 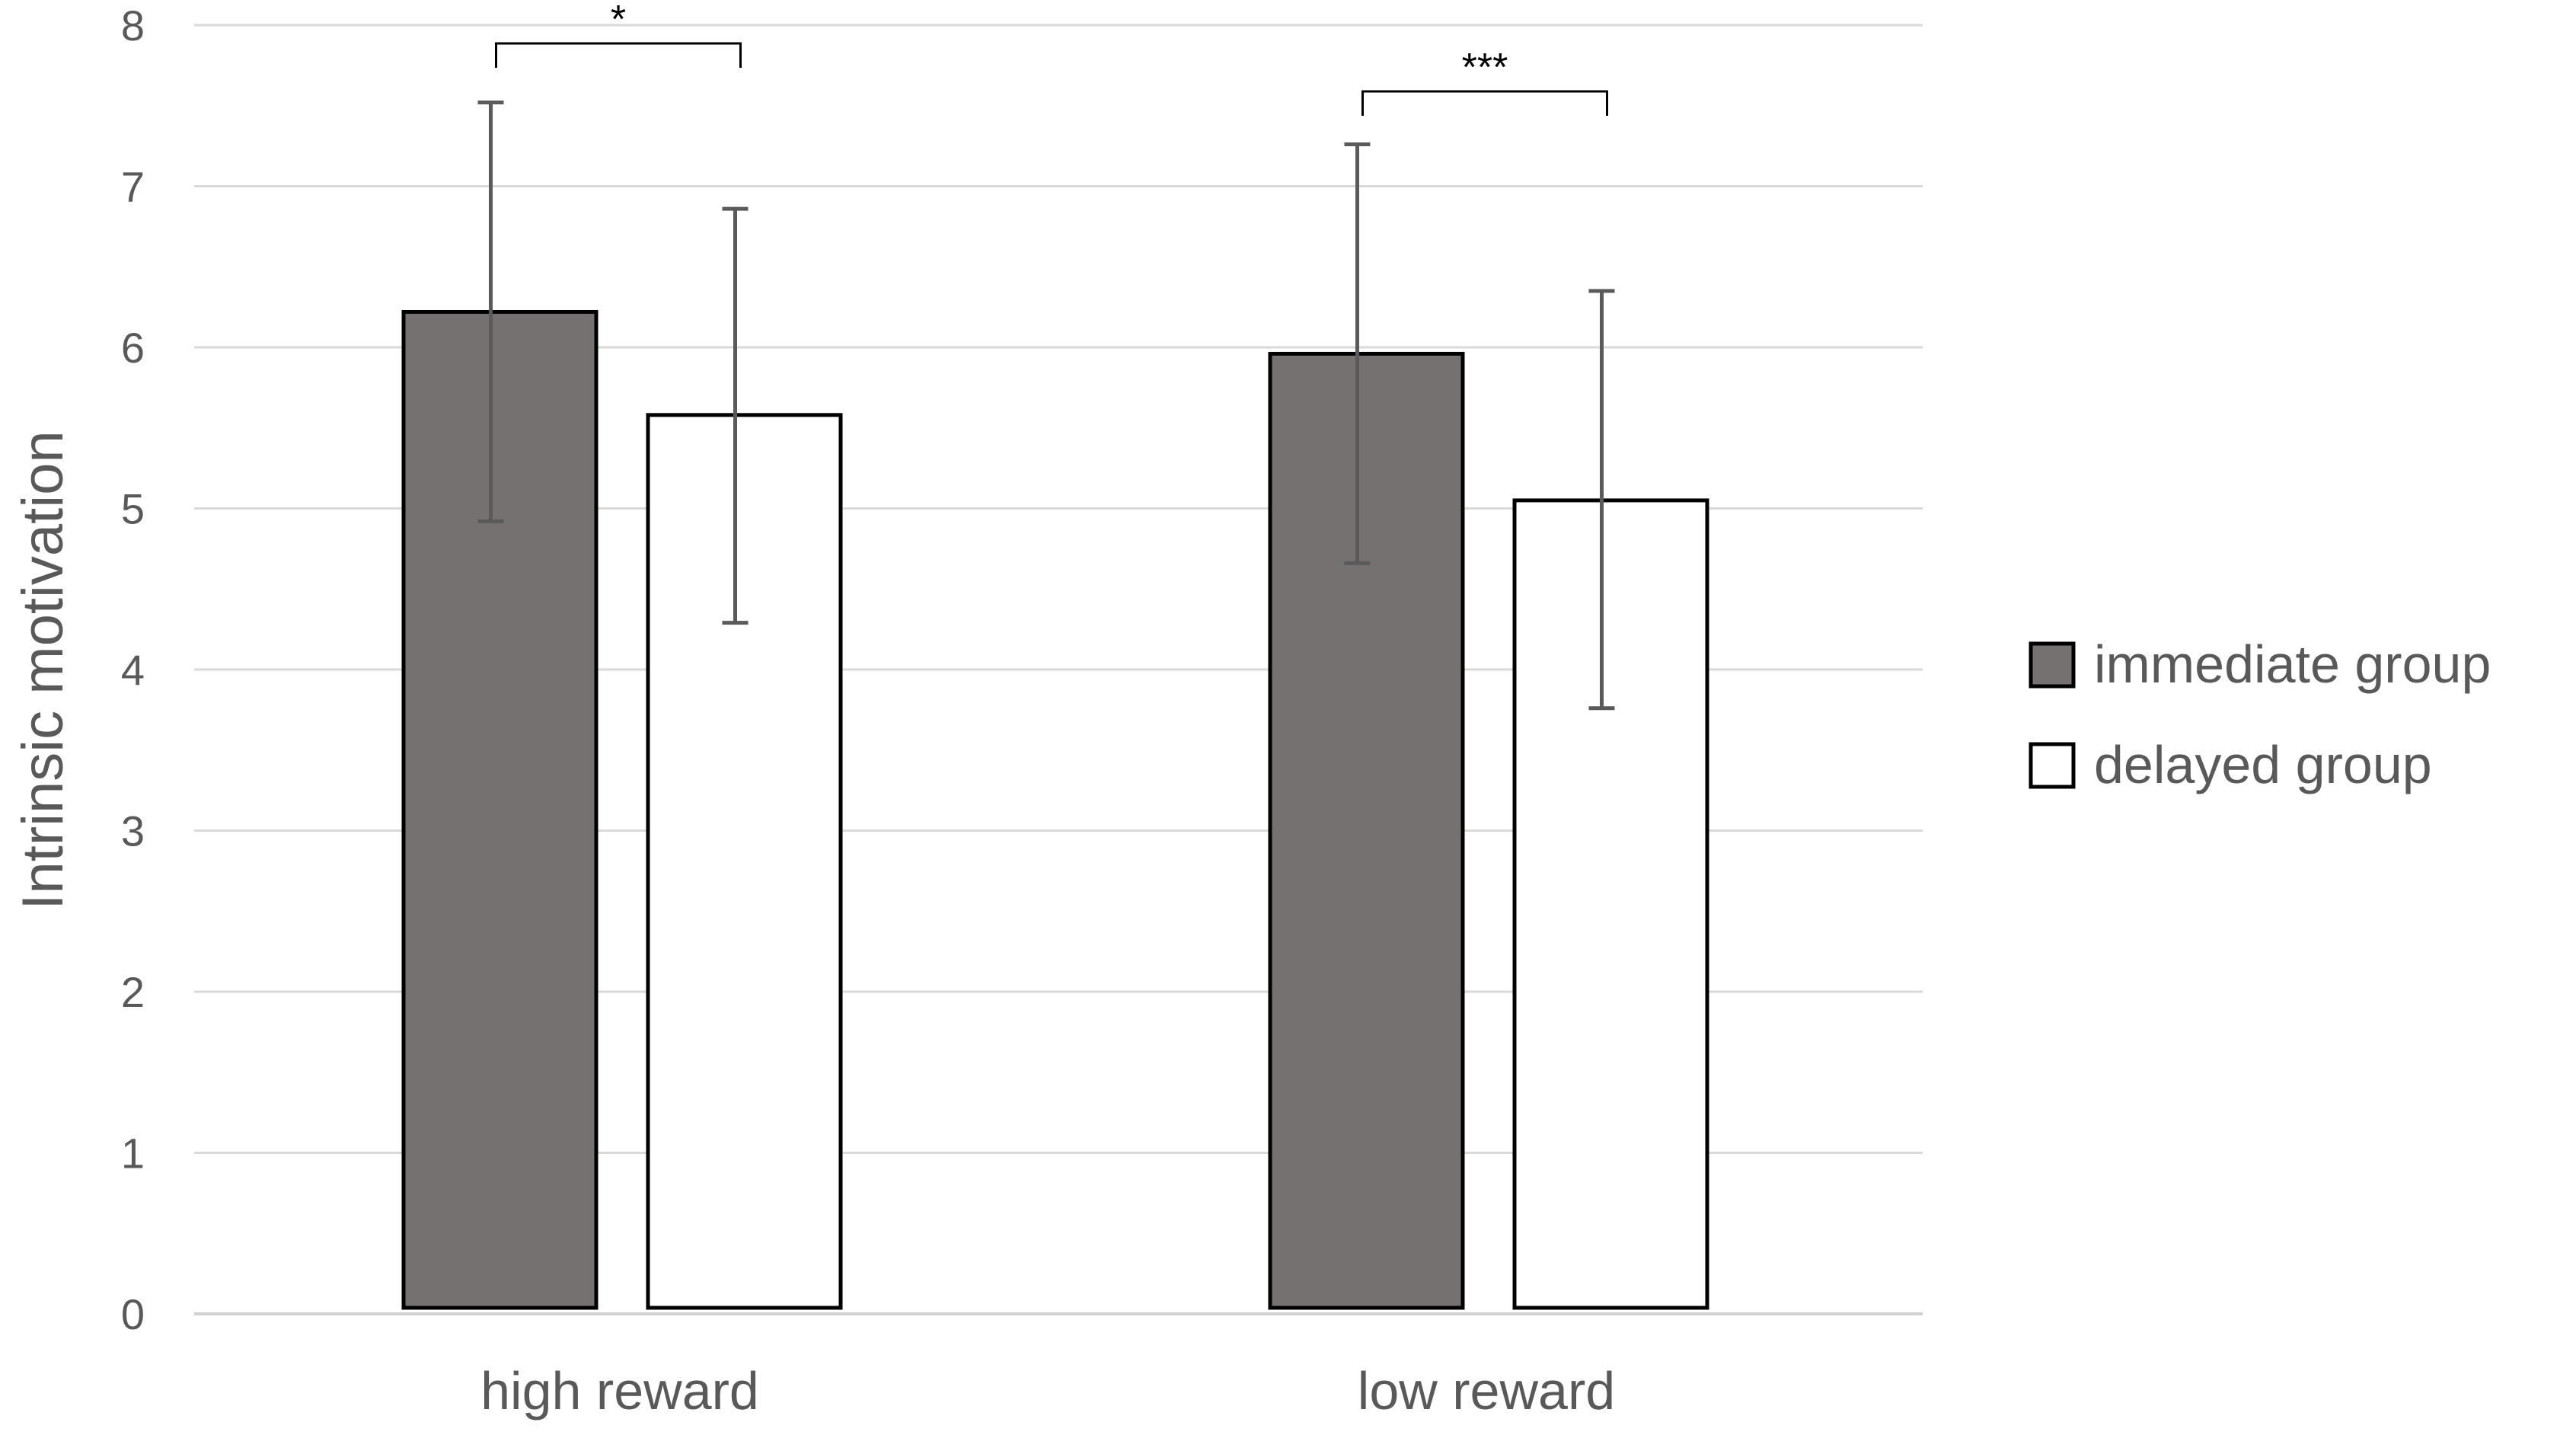 I want to click on y-axis-ticks: 0 1 2 3 4 5 6 7 8, so click(x=133, y=670).